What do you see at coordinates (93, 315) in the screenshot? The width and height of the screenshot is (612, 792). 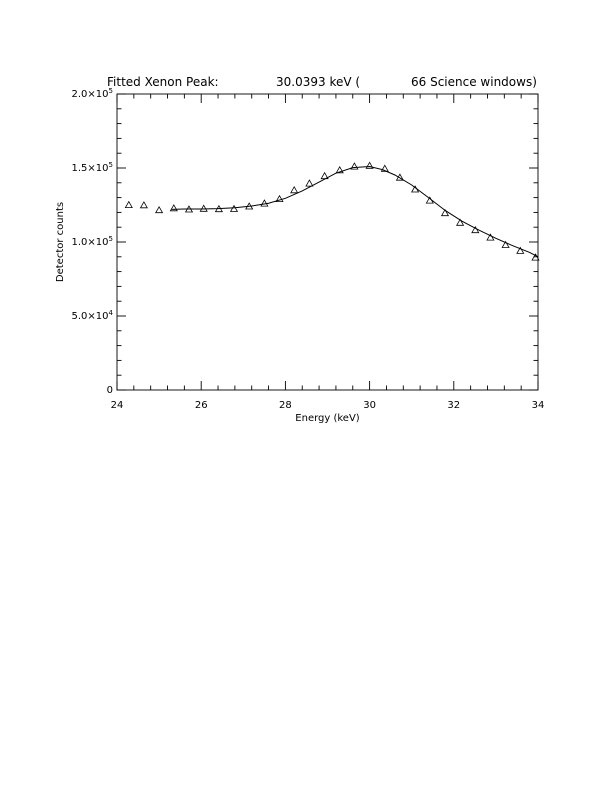 I see `y-tick-label: 5.0×10⁴` at bounding box center [93, 315].